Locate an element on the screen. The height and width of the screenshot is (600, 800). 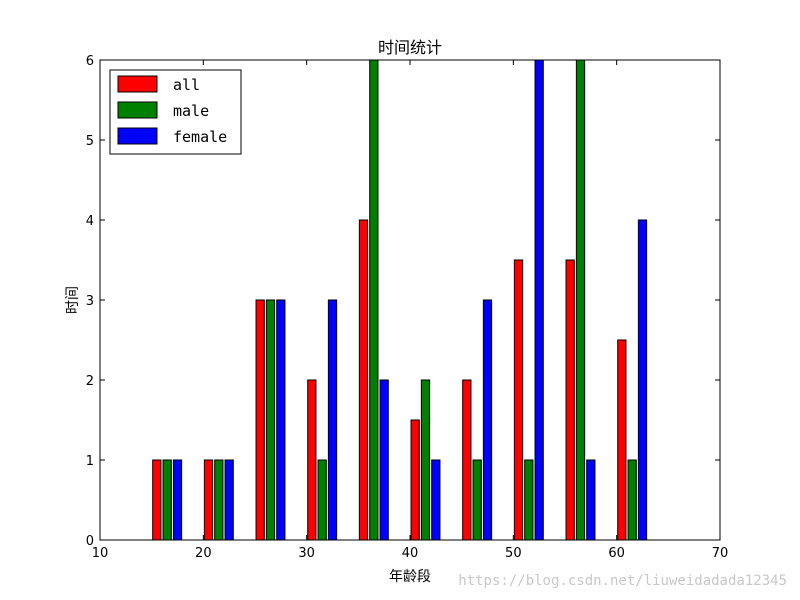
x-axis-label: 年龄段 is located at coordinates (410, 577).